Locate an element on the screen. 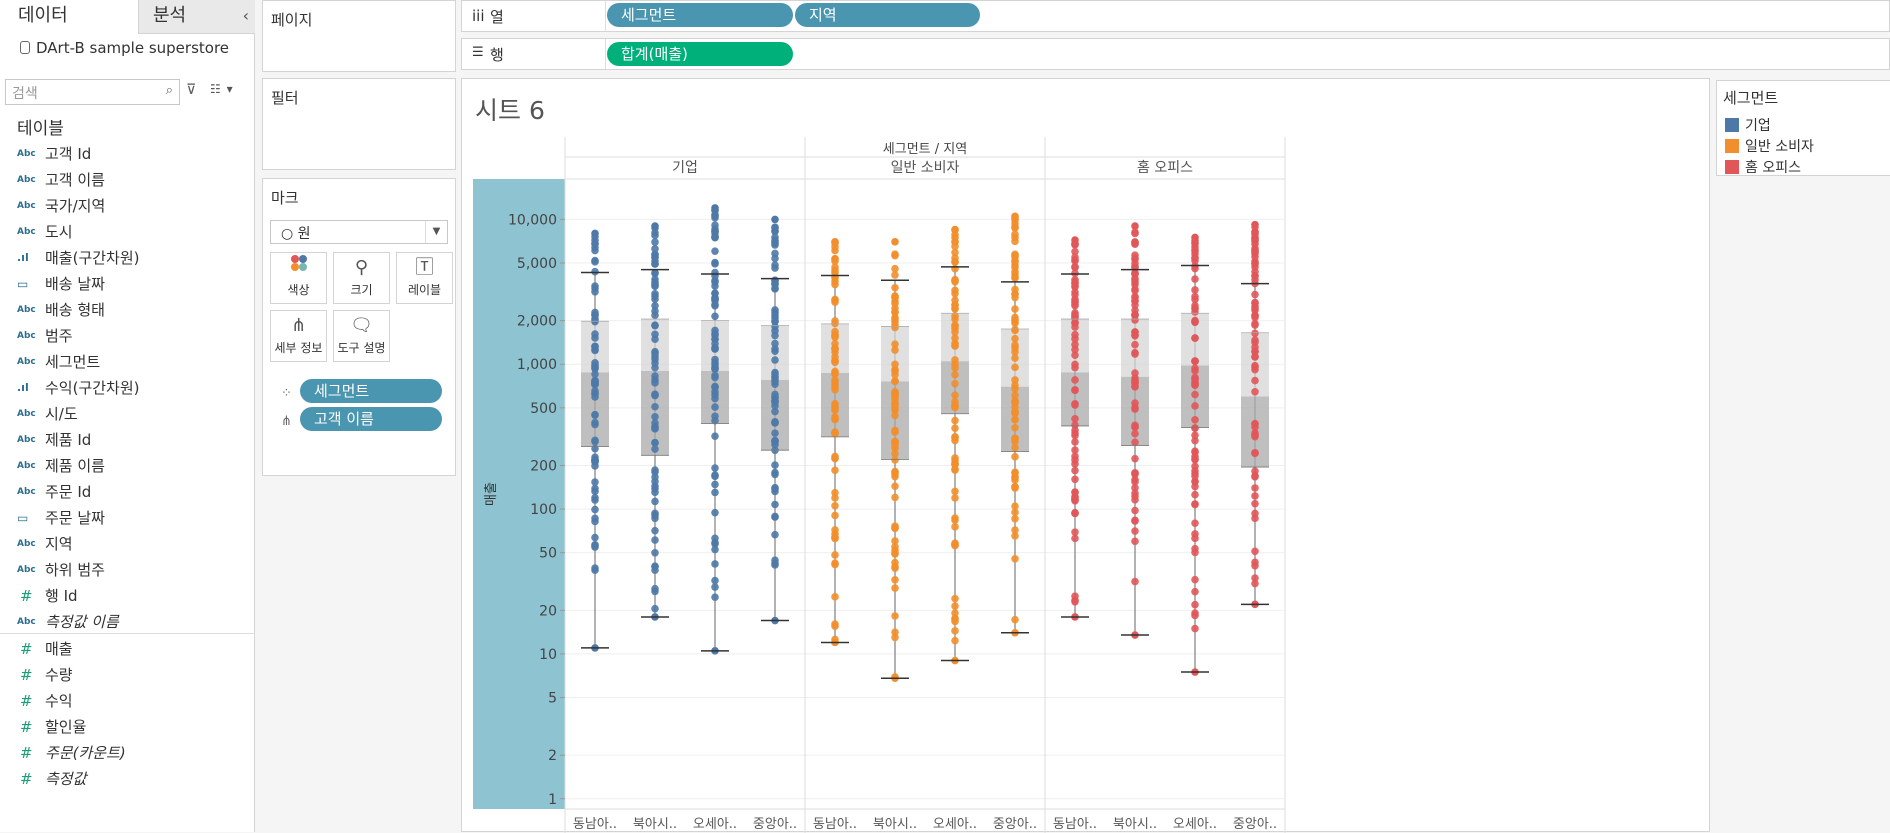 This screenshot has height=833, width=1890. field-item: .ıl 매출(구간차원) is located at coordinates (127, 258).